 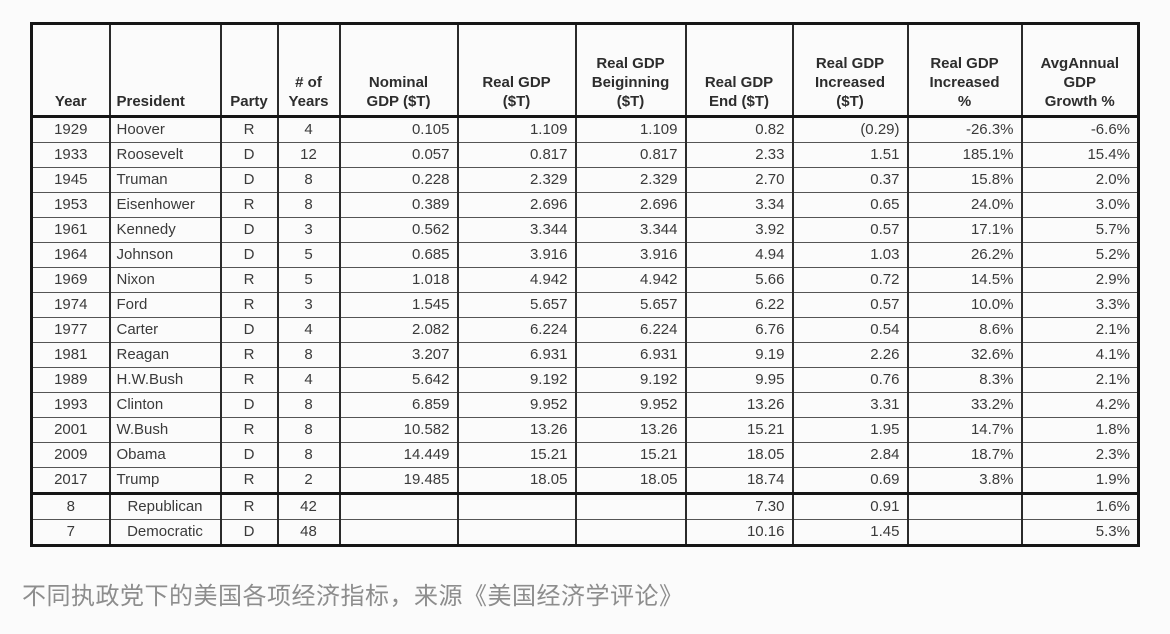 I want to click on cell-year: 7, so click(x=70, y=532).